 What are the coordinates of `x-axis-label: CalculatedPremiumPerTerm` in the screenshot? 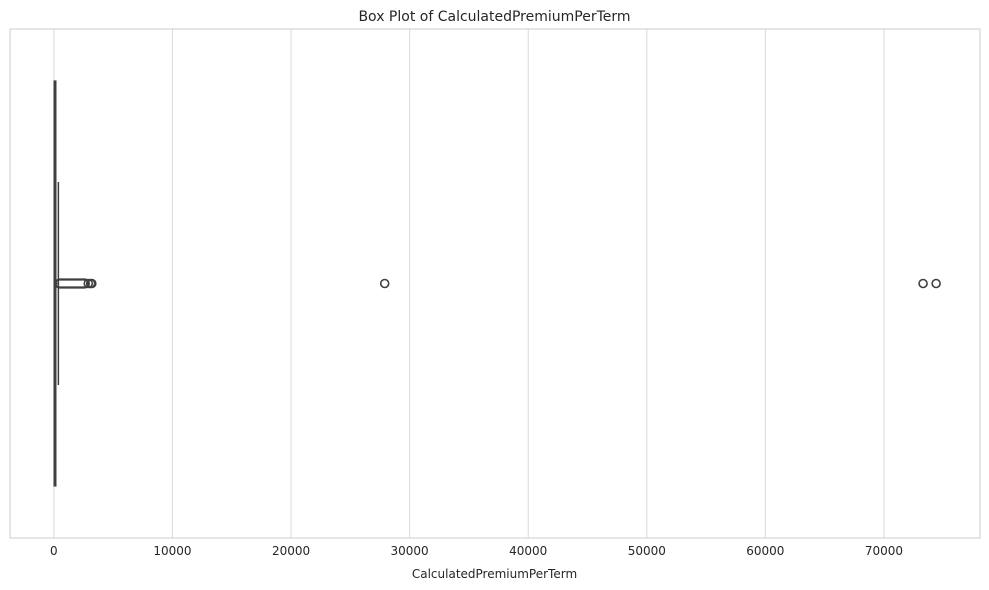 It's located at (494, 574).